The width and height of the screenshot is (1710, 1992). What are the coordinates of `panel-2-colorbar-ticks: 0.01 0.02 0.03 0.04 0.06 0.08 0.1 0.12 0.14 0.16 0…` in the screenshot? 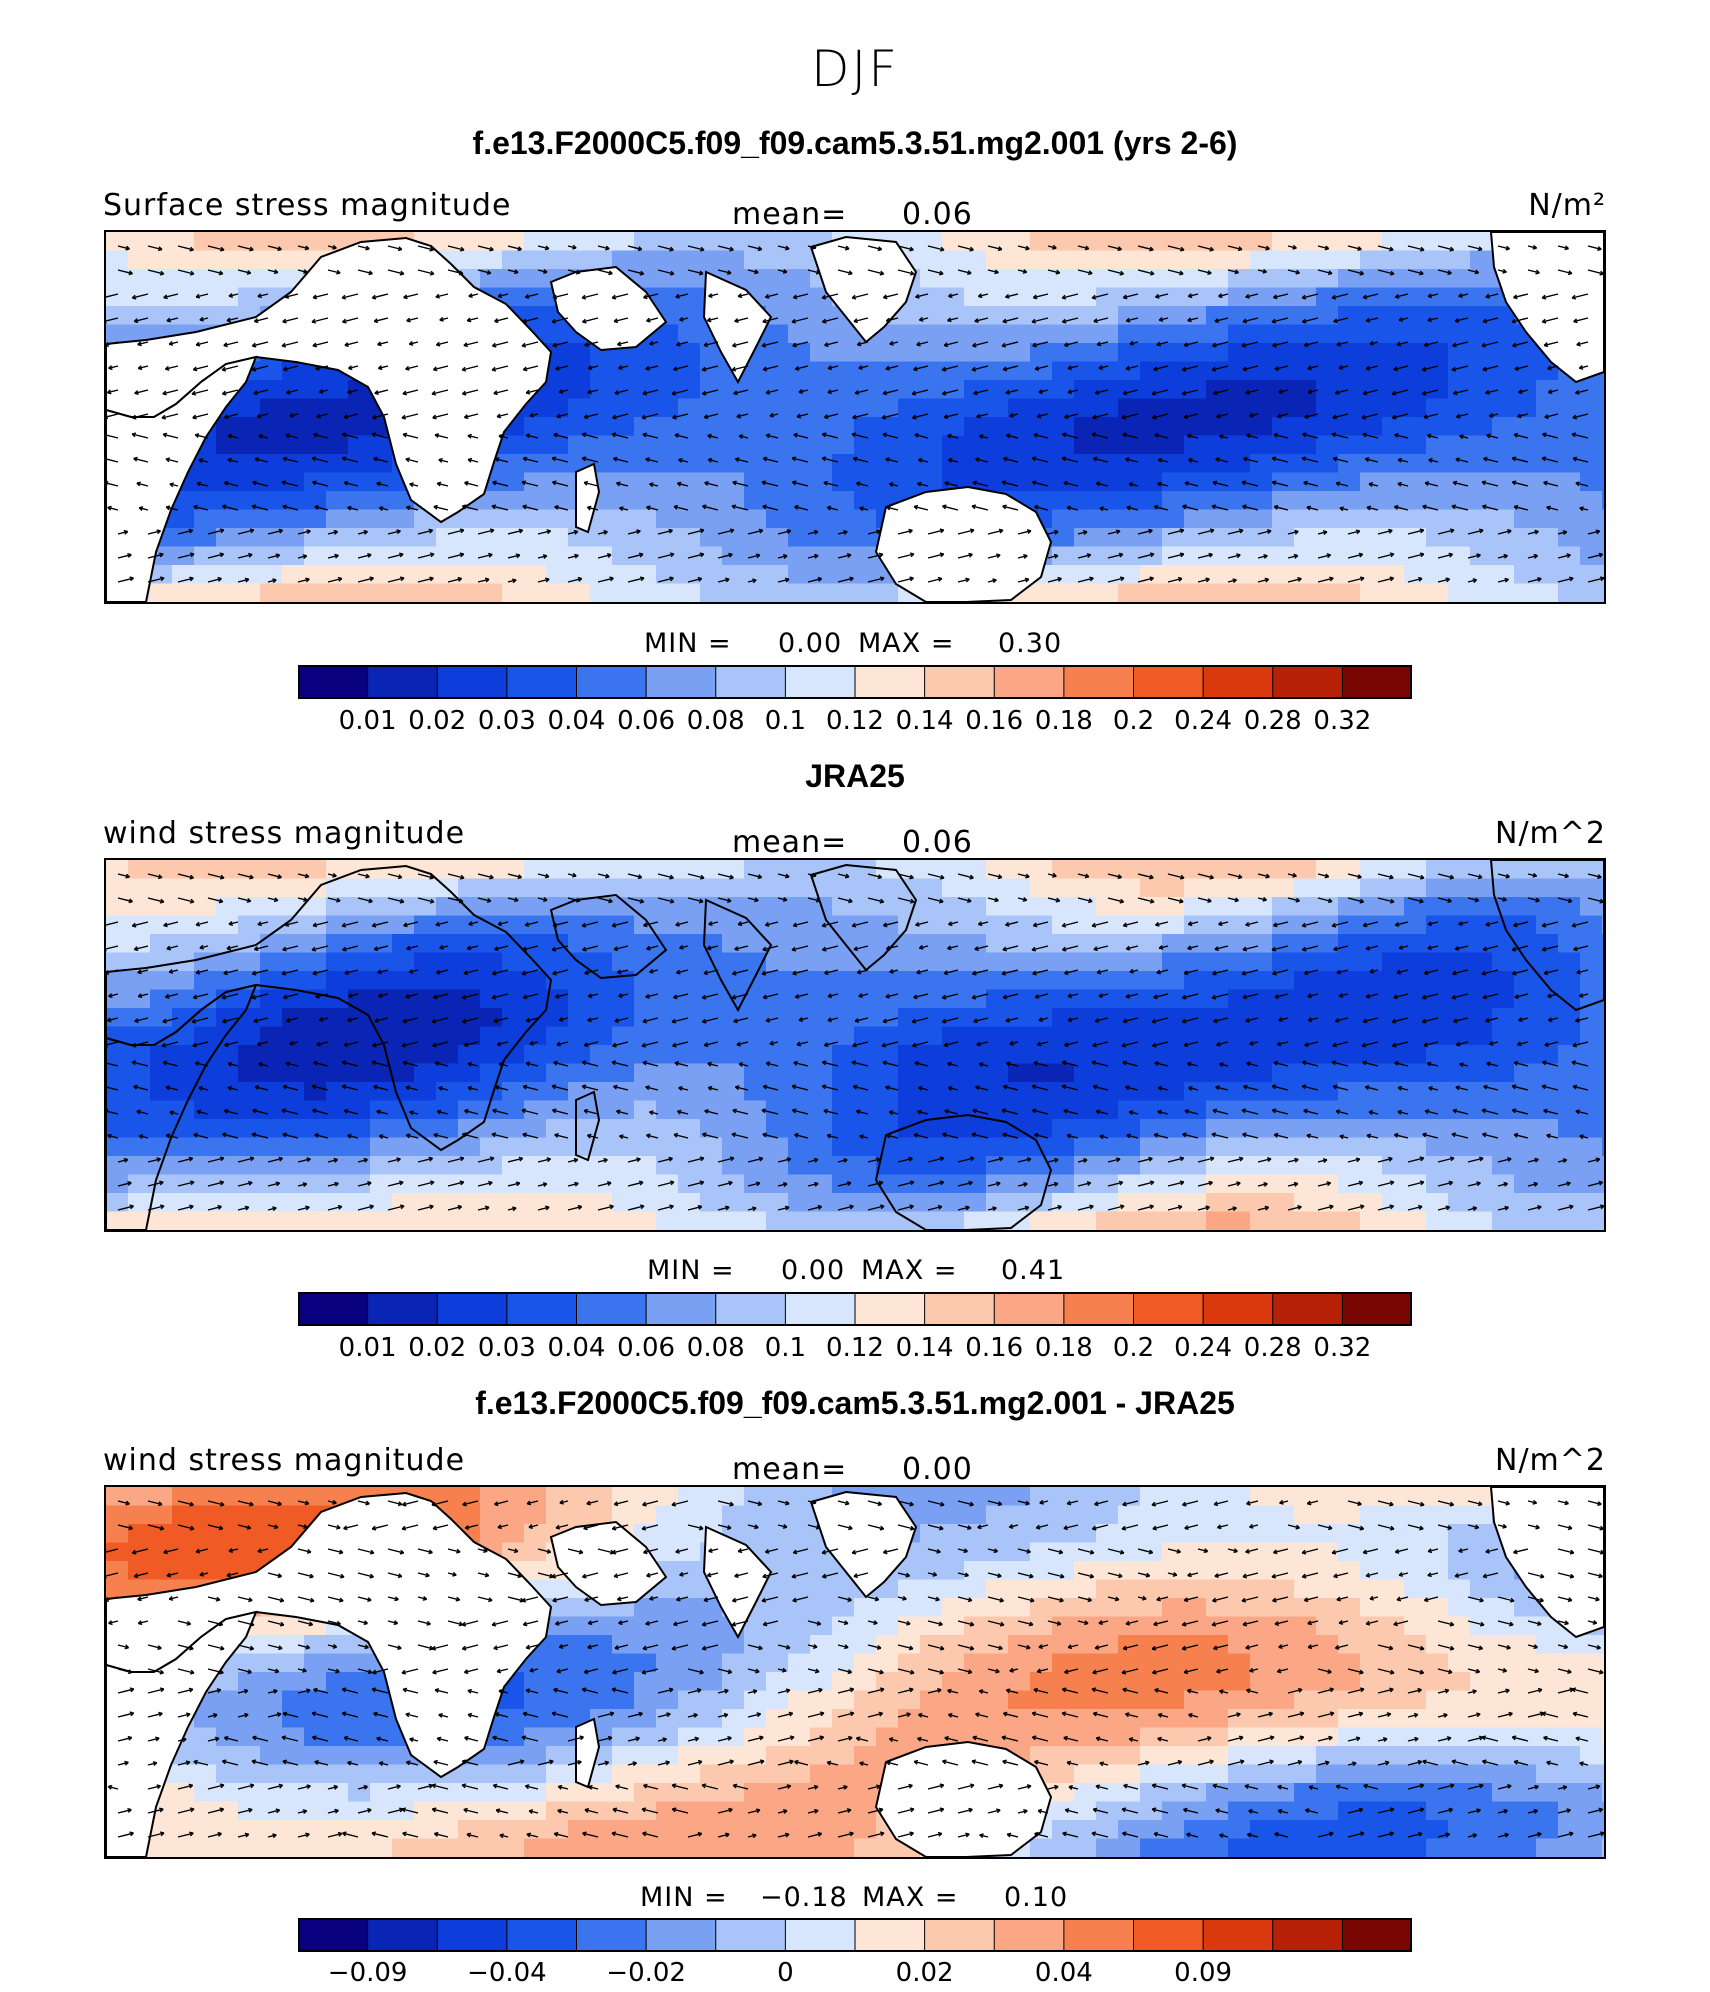 It's located at (855, 1350).